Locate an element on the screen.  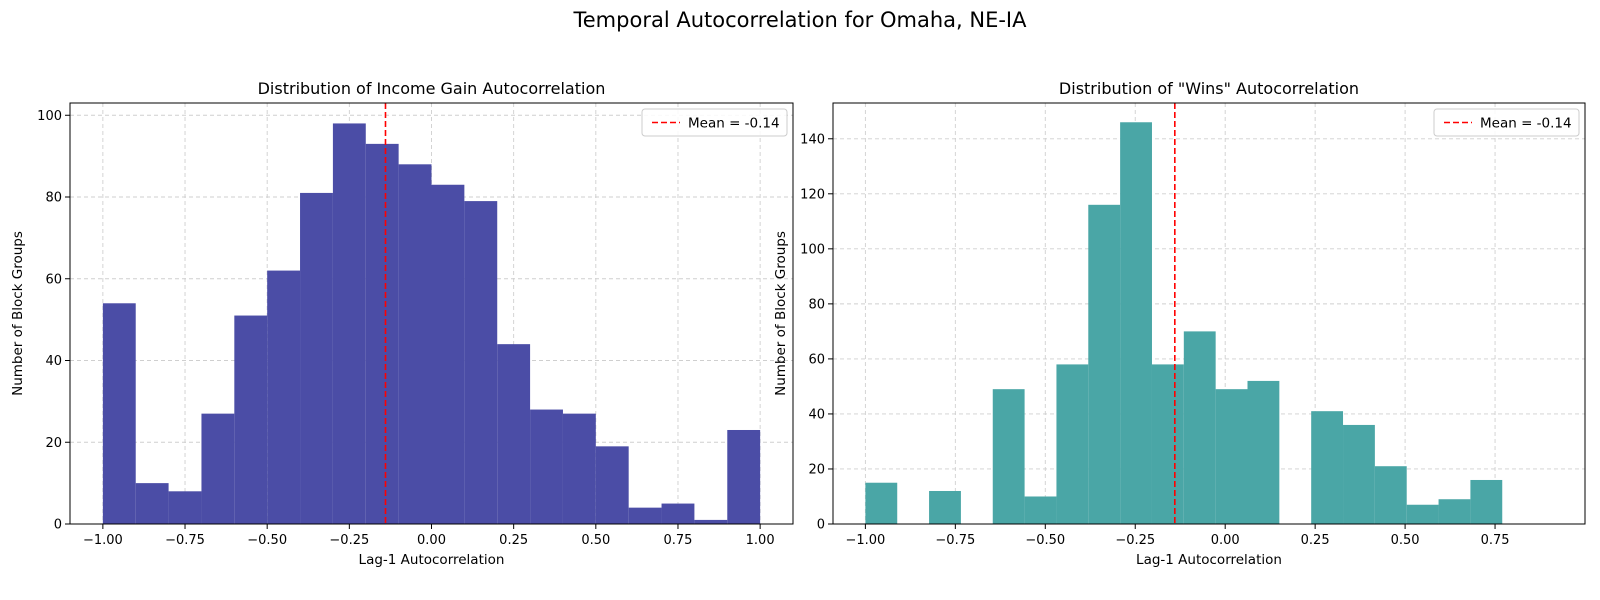
chart2-legend-label: Mean = -0.14 is located at coordinates (1526, 124).